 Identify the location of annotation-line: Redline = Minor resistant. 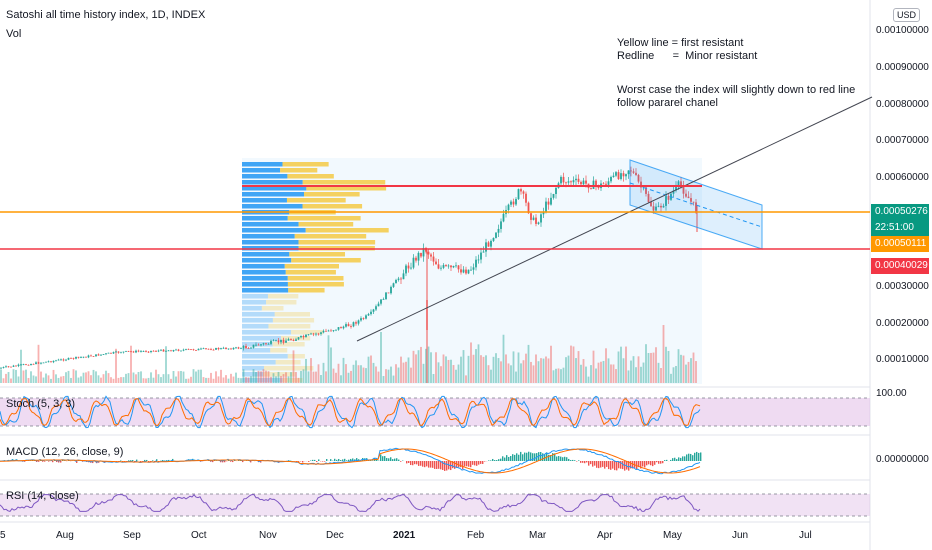
(687, 56).